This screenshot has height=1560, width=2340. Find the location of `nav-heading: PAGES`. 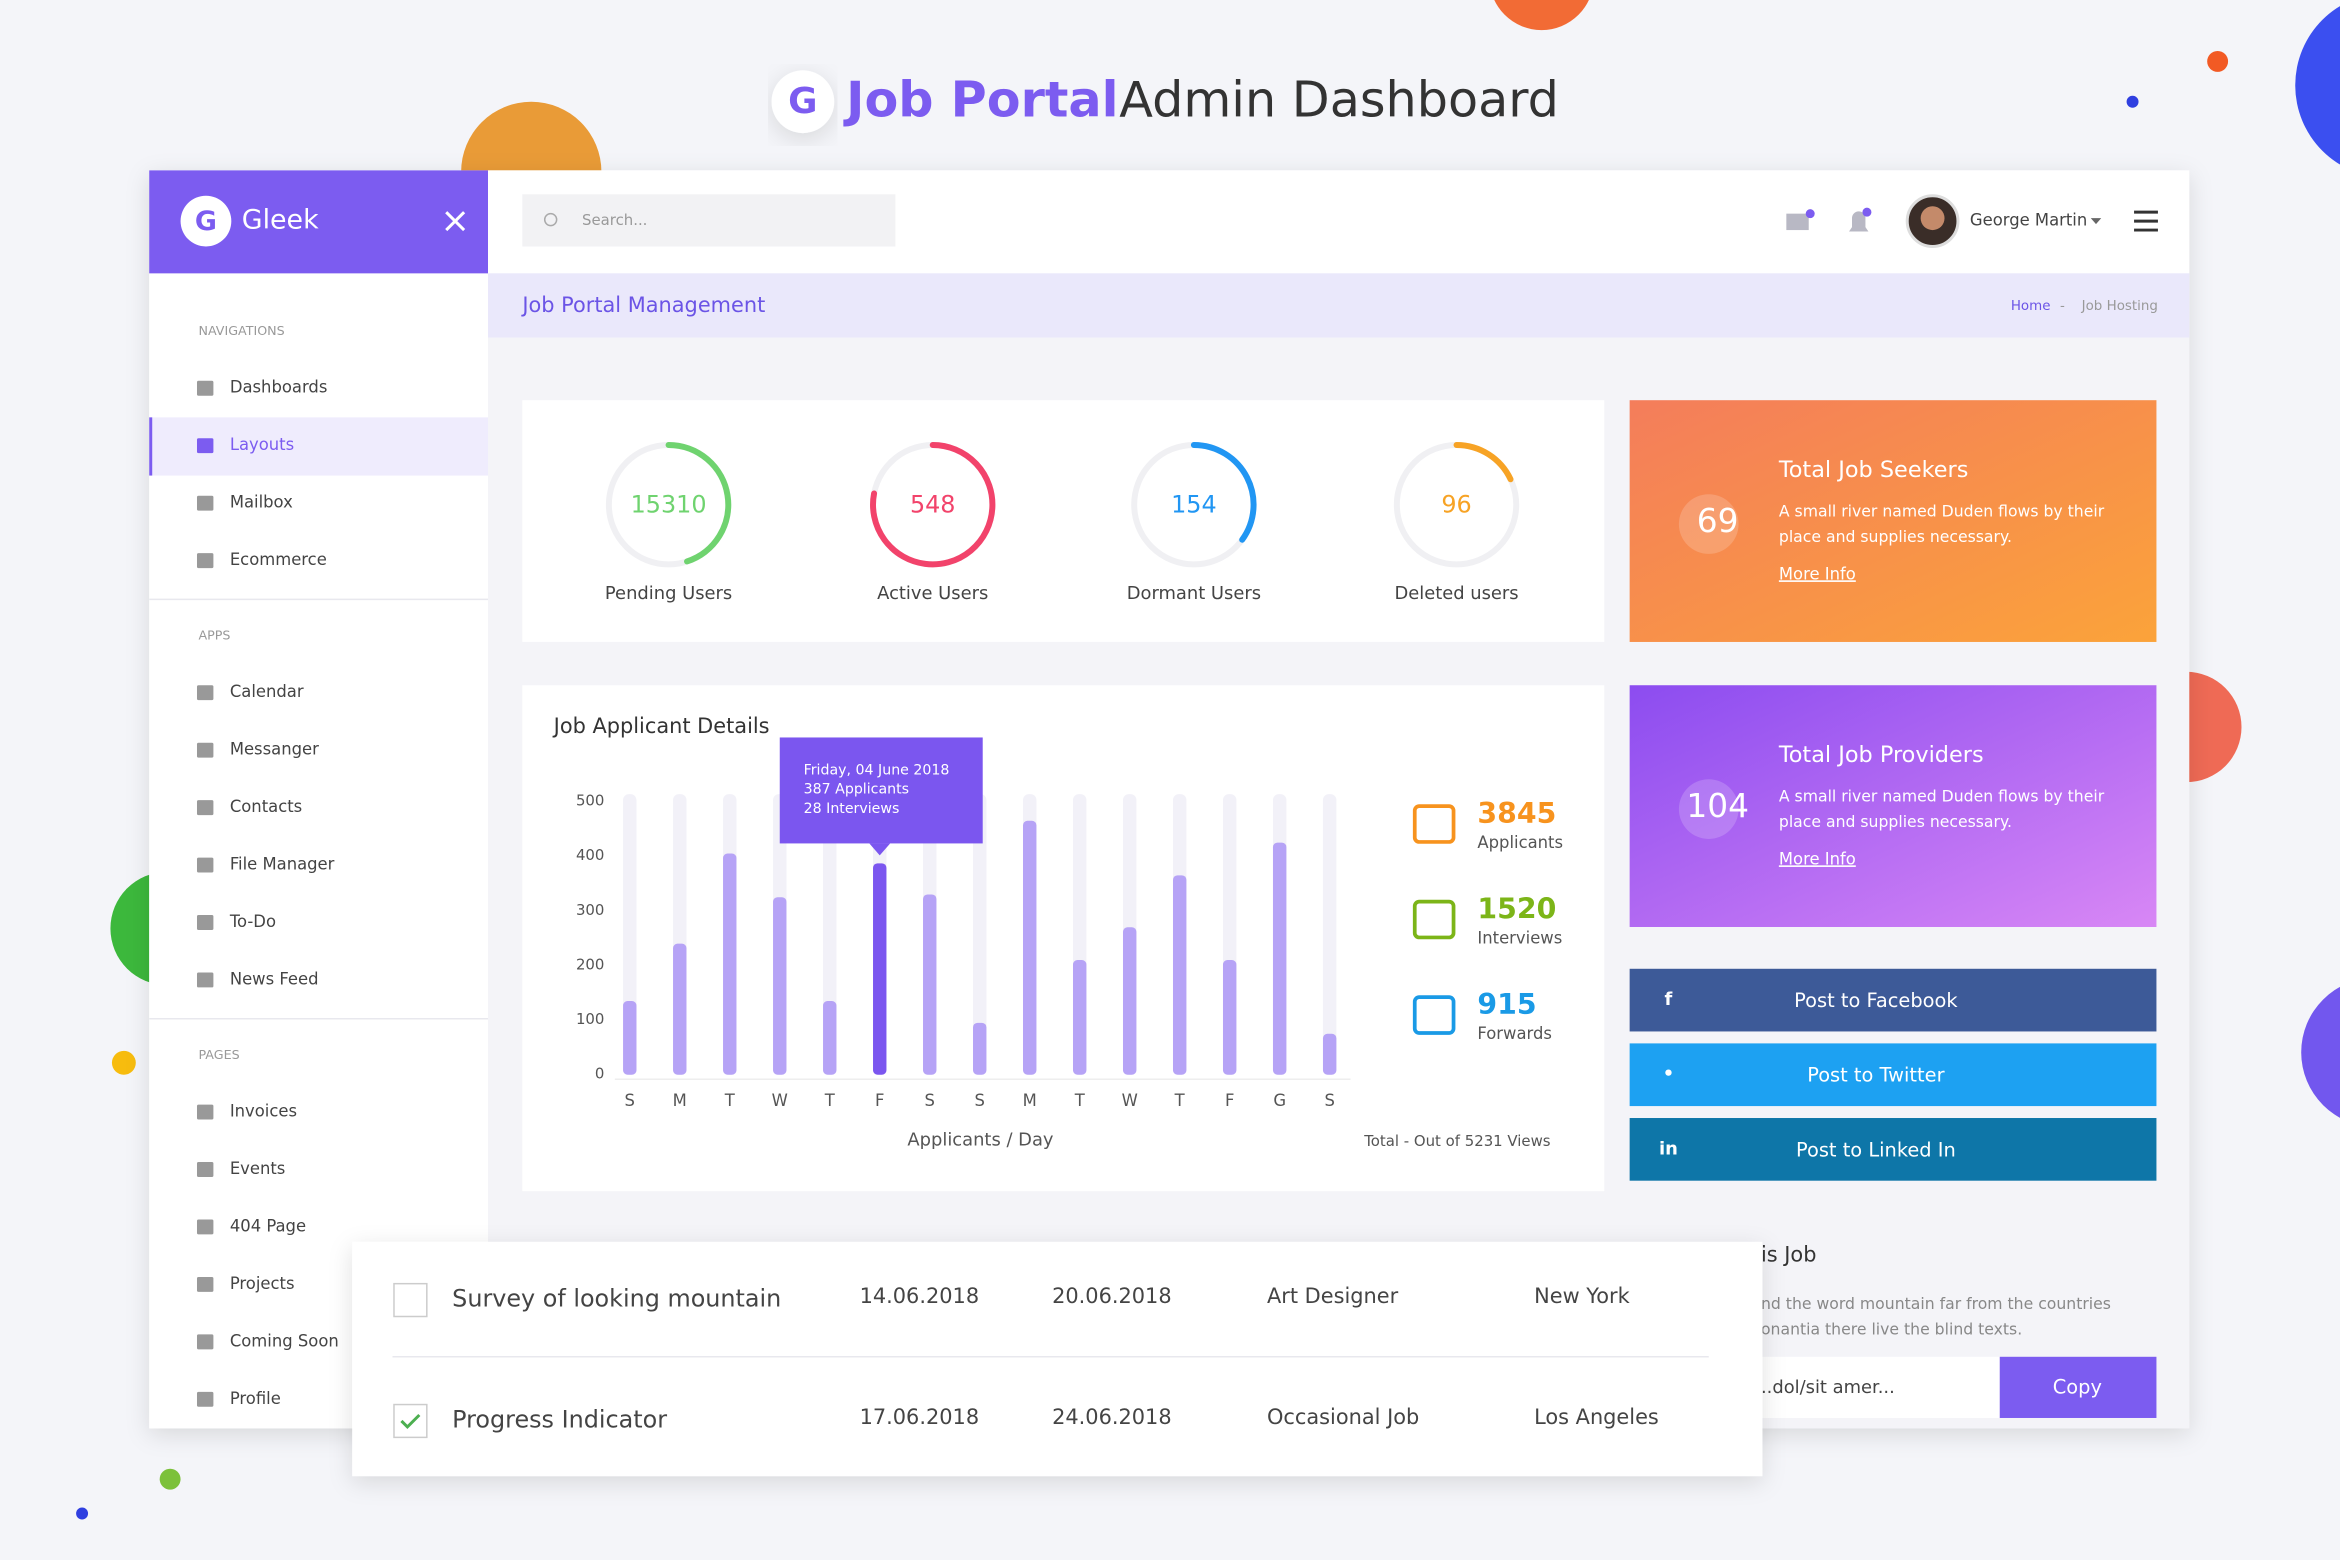

nav-heading: PAGES is located at coordinates (218, 1054).